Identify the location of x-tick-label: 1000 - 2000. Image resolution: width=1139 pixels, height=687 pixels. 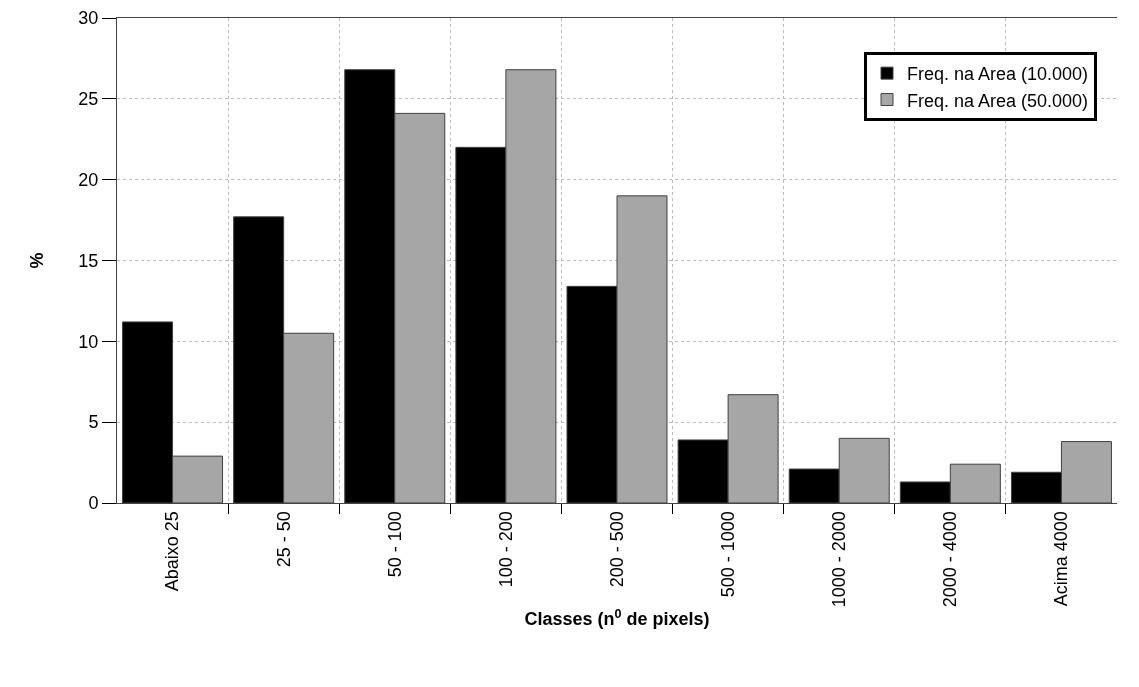
(839, 559).